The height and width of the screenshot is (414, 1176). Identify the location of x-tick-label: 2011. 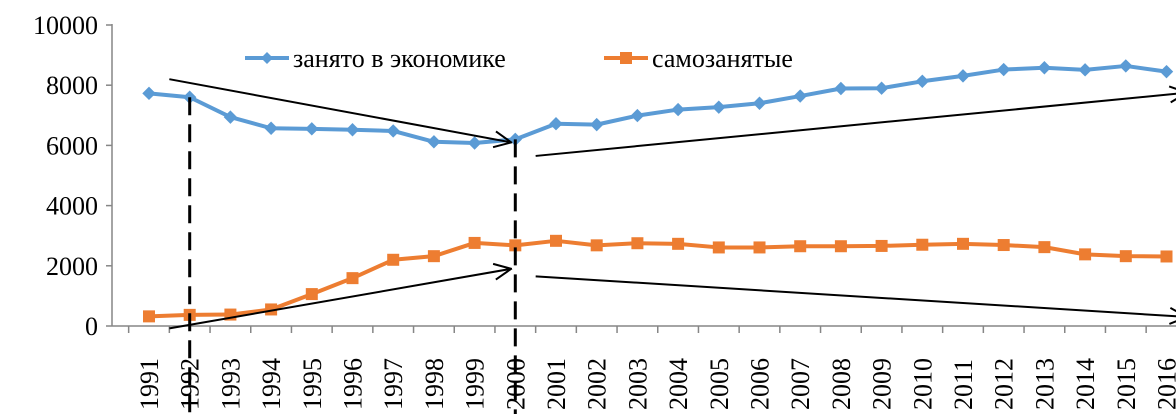
(963, 384).